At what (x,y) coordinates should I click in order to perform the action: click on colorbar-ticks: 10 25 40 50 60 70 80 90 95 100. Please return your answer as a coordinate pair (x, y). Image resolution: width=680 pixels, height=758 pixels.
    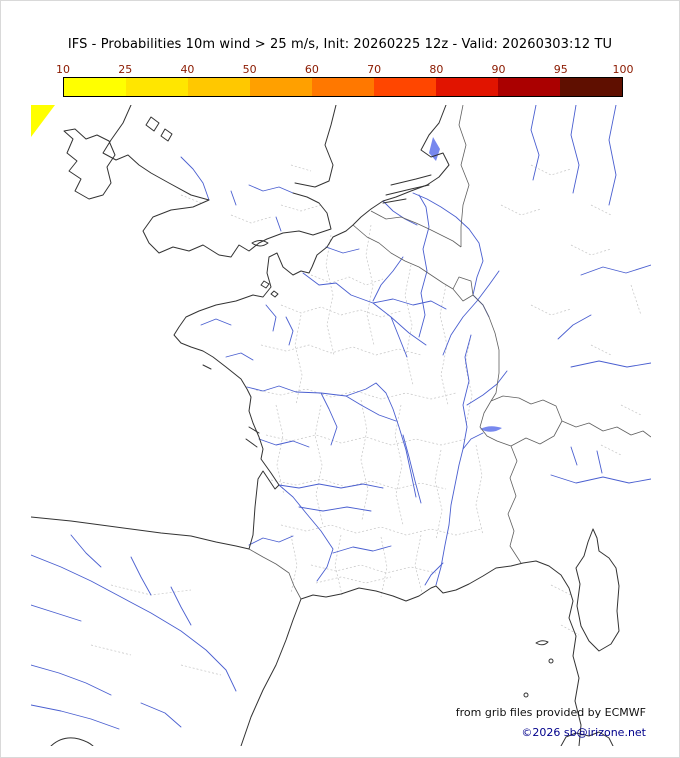
    Looking at the image, I should click on (345, 70).